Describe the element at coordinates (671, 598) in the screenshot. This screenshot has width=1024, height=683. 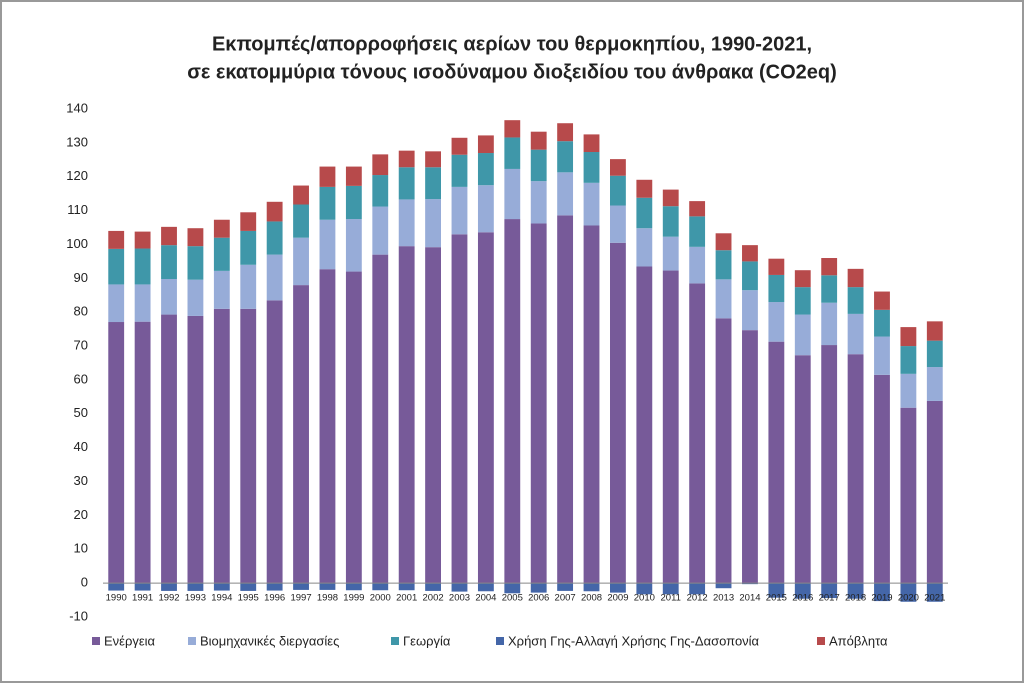
I see `x-tick-label: 2011` at that location.